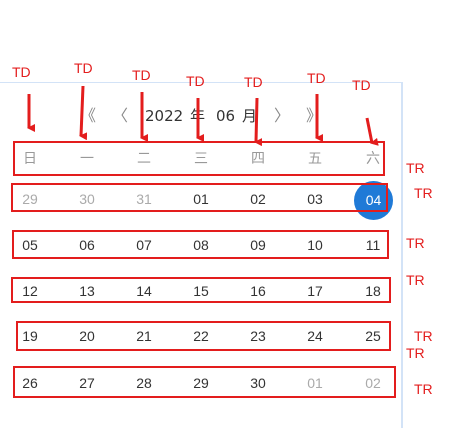 The width and height of the screenshot is (462, 428). I want to click on date-cell: 15, so click(201, 291).